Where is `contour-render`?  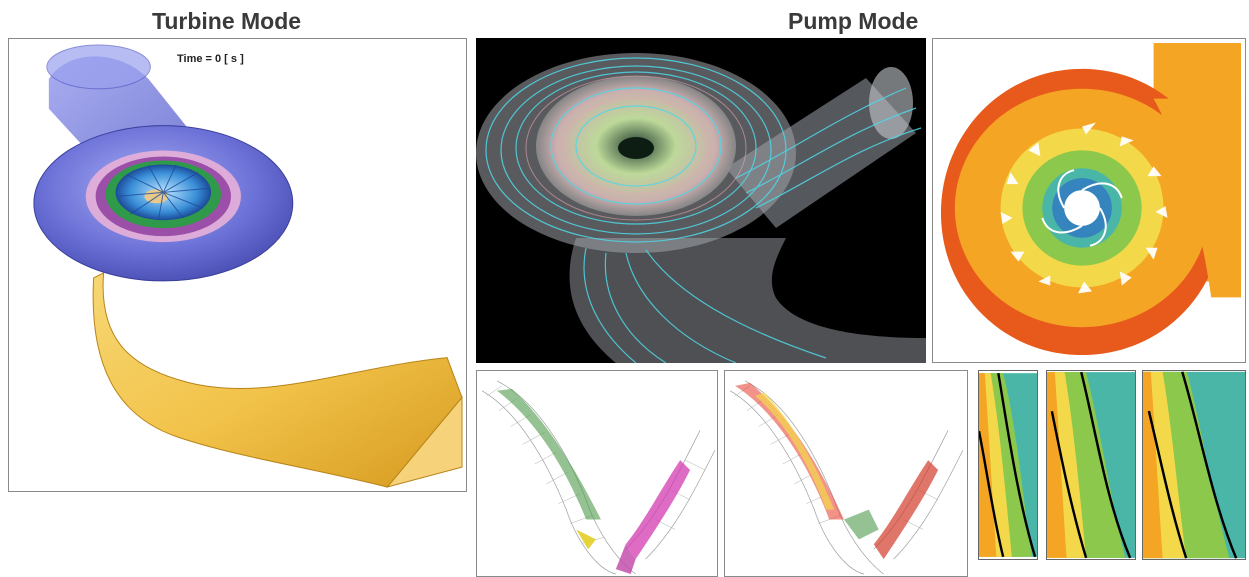 contour-render is located at coordinates (1091, 199).